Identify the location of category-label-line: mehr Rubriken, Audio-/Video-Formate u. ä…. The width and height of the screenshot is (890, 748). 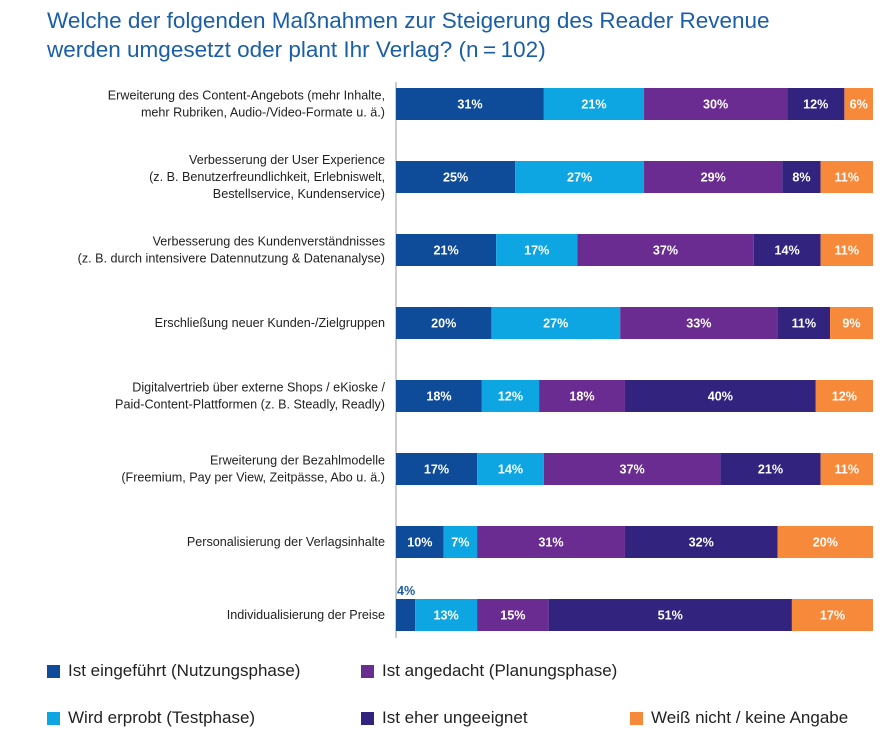
(263, 113).